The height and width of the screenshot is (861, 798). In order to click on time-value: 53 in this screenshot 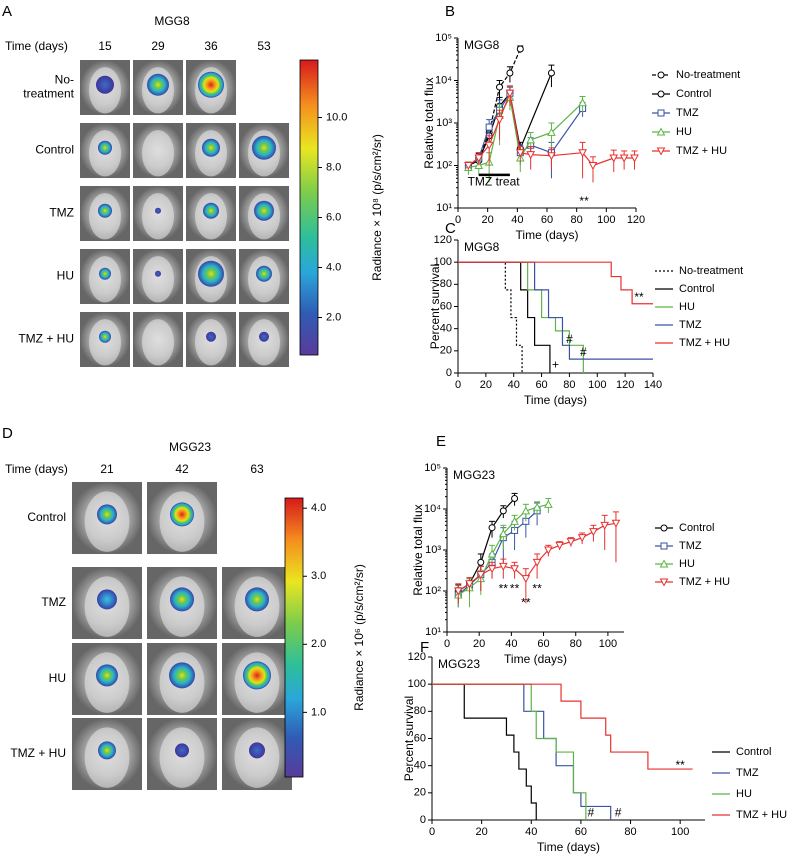, I will do `click(264, 46)`.